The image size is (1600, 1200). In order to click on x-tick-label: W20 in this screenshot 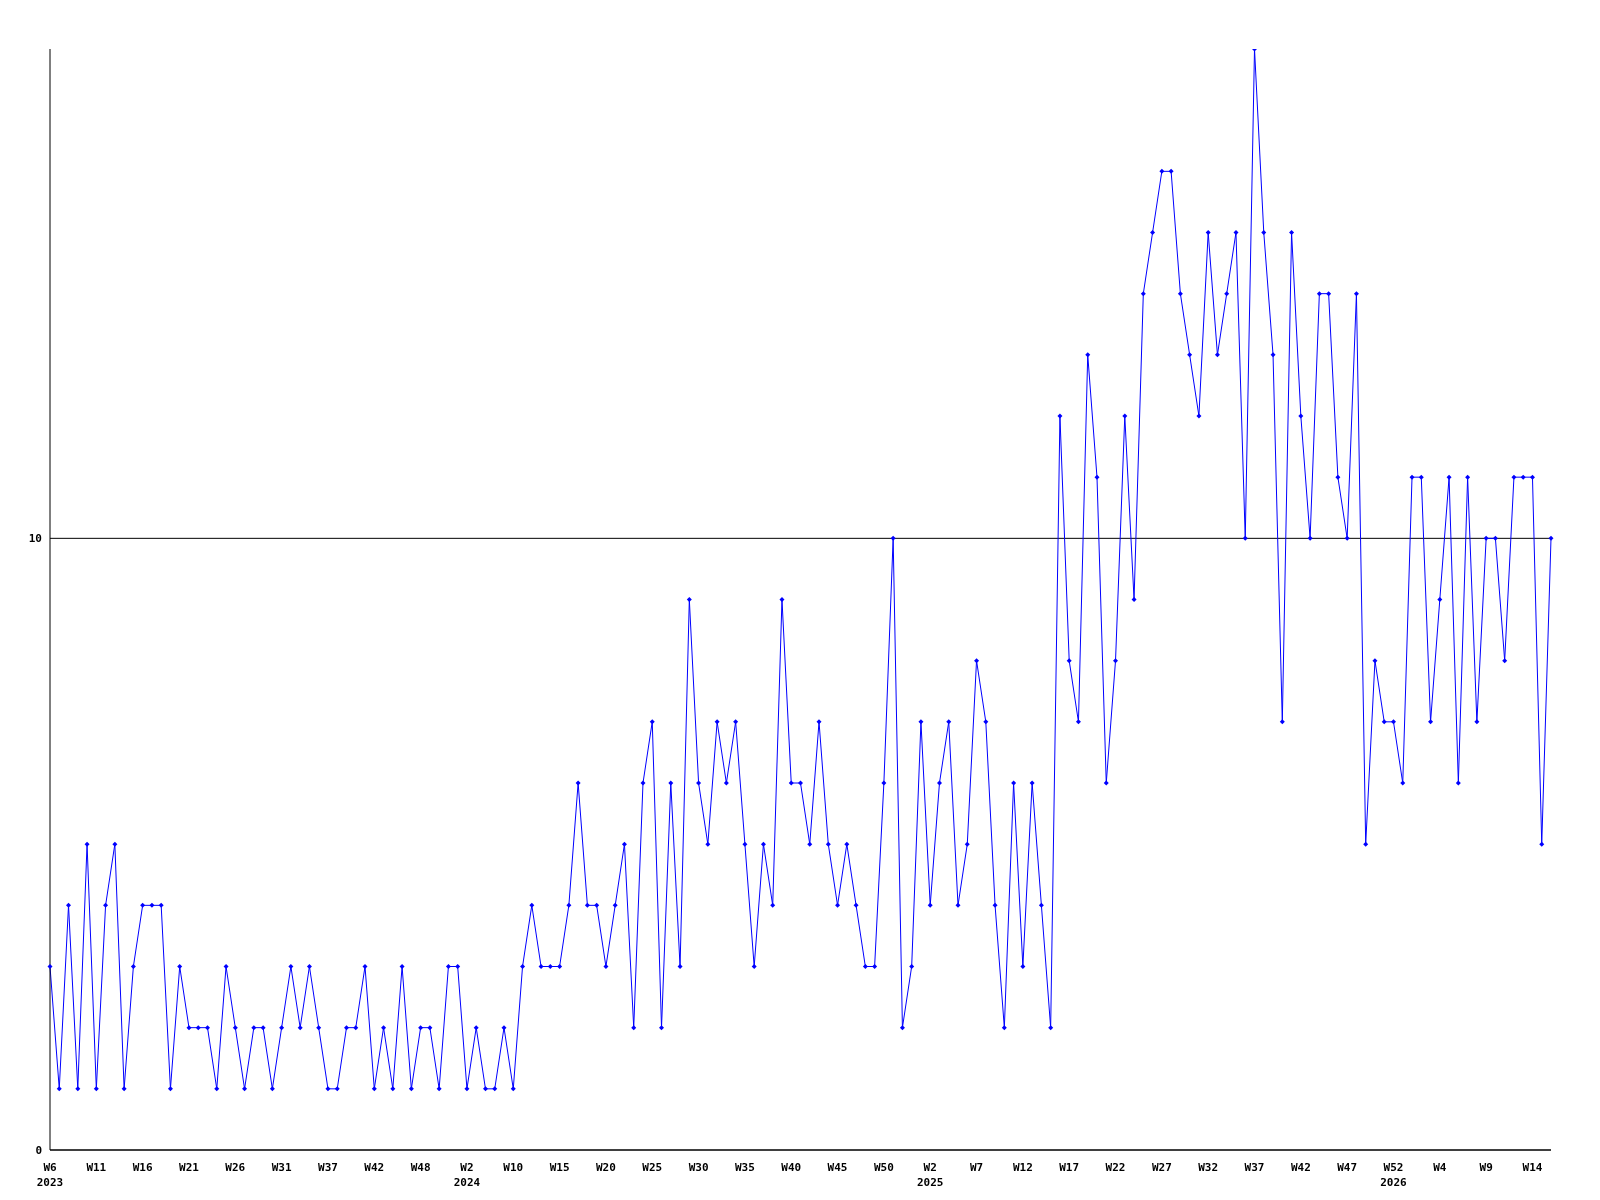, I will do `click(605, 1167)`.